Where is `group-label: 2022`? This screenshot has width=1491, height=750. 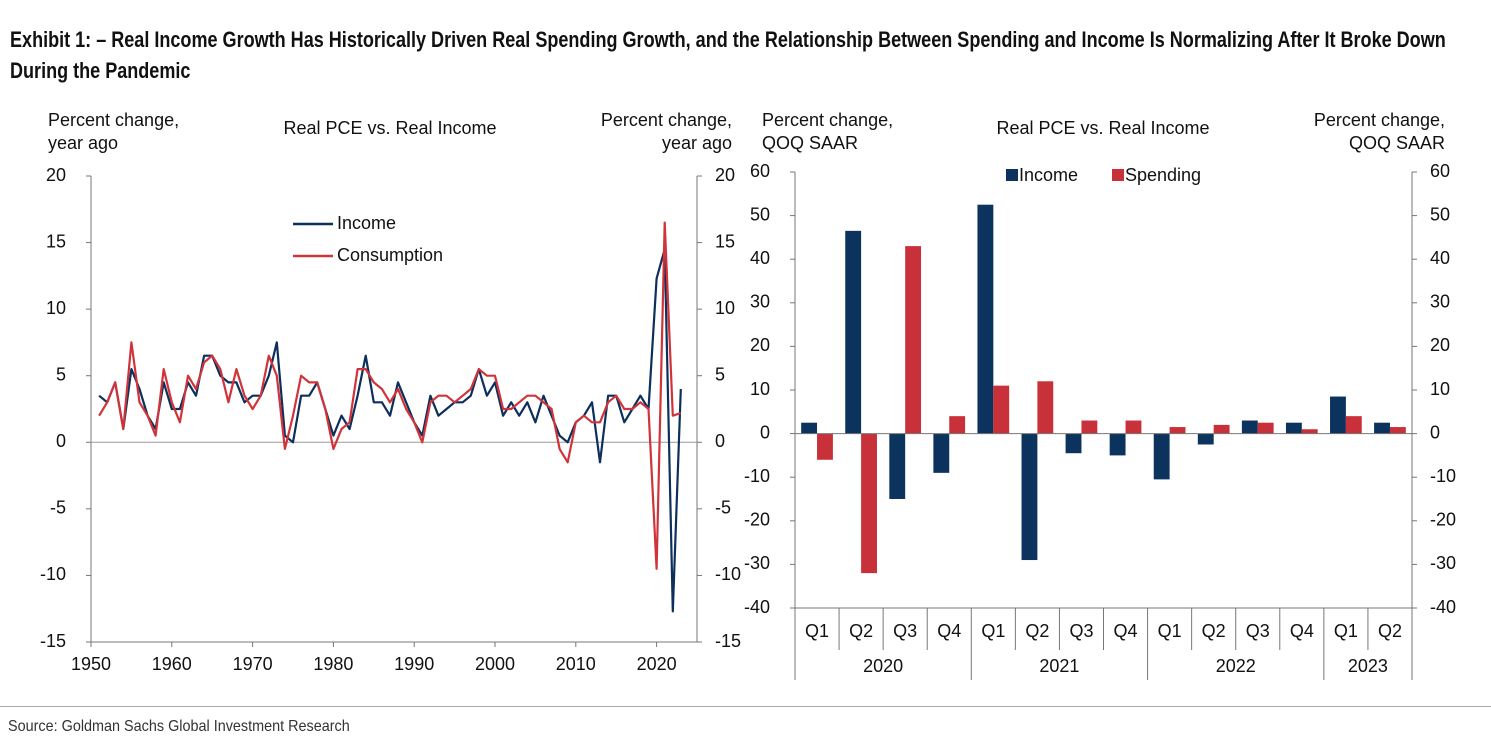 group-label: 2022 is located at coordinates (1236, 666).